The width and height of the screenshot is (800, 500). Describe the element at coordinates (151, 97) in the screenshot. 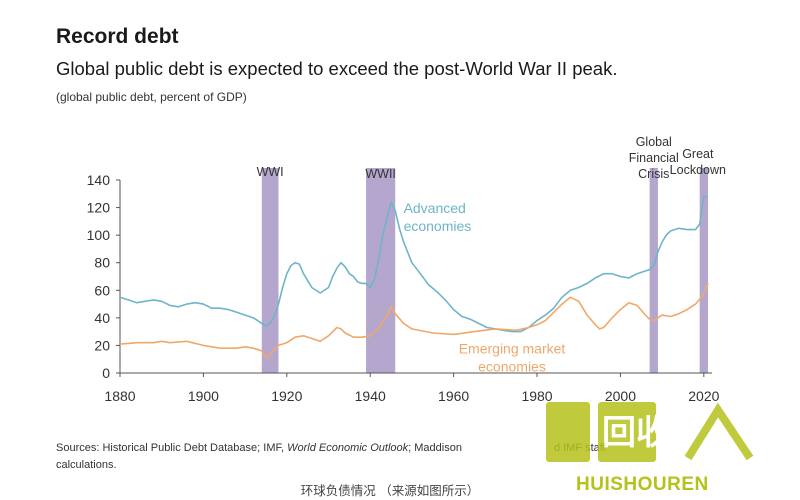

I see `unit-note: (global public debt, percent of GDP)` at that location.